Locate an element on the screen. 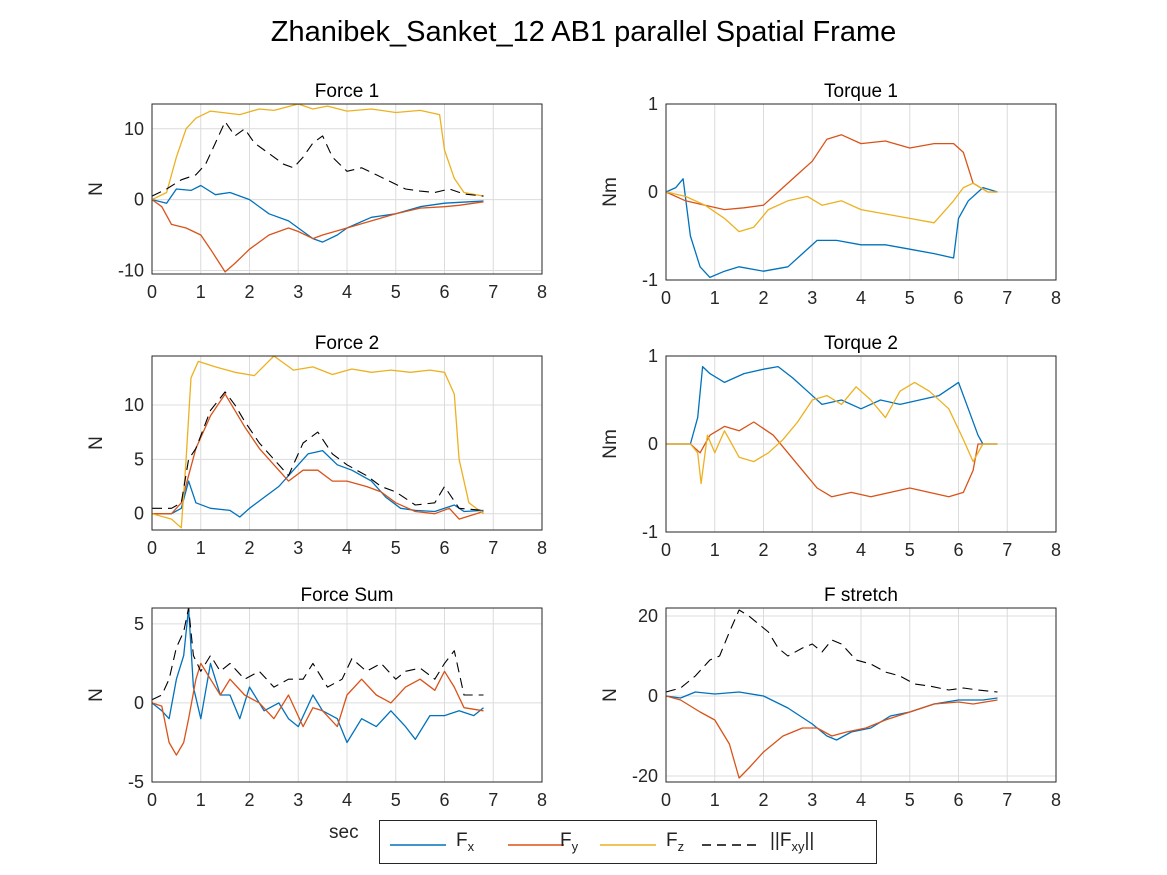 The height and width of the screenshot is (875, 1167). legend-item-fx: Fx is located at coordinates (628, 842).